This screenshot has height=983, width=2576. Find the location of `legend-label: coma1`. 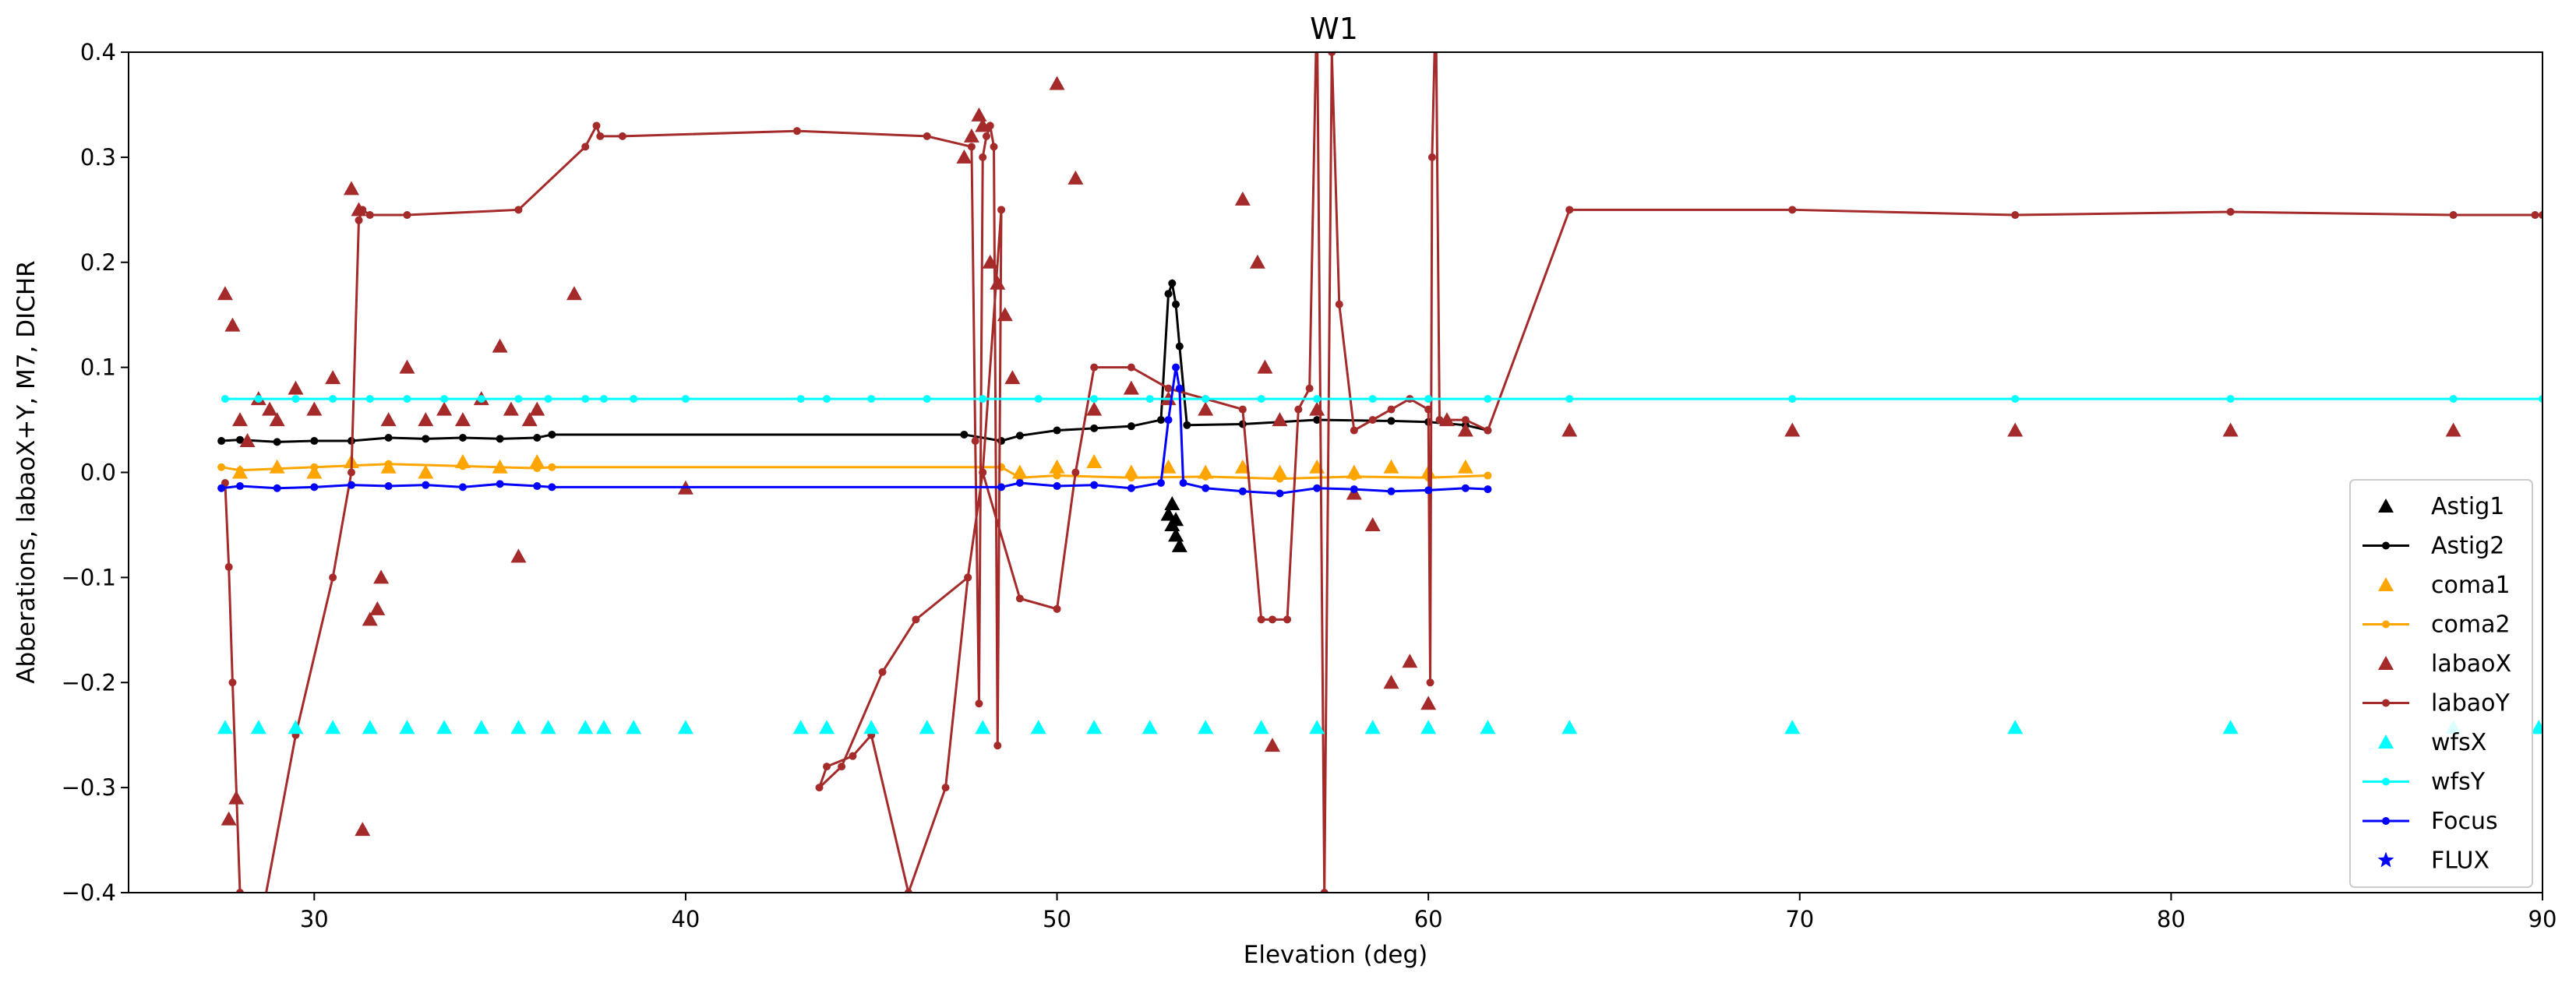

legend-label: coma1 is located at coordinates (2471, 585).